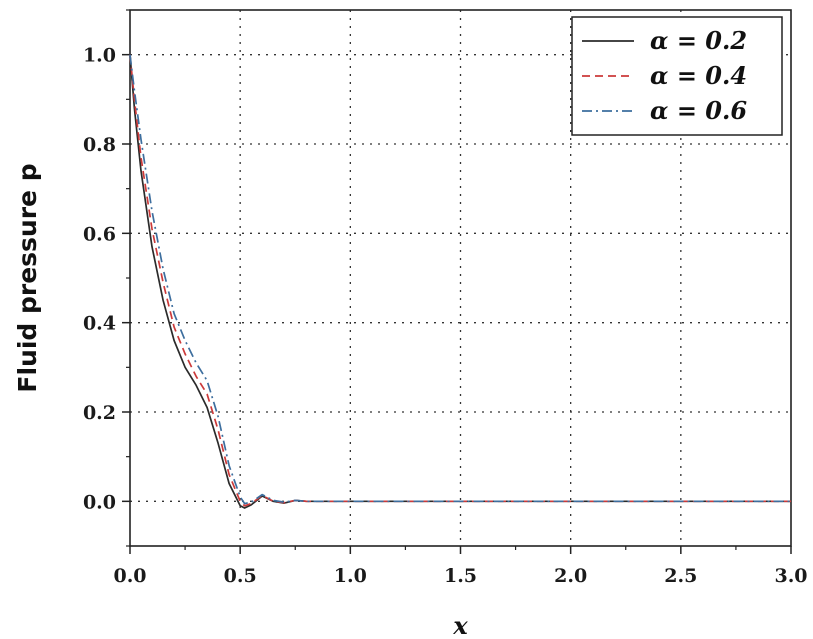 The height and width of the screenshot is (639, 813). Describe the element at coordinates (99, 324) in the screenshot. I see `y-tick-label: 0.4` at that location.